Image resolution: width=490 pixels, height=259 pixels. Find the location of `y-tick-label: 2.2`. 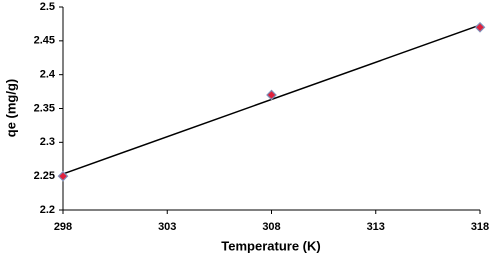

y-tick-label: 2.2 is located at coordinates (47, 210).